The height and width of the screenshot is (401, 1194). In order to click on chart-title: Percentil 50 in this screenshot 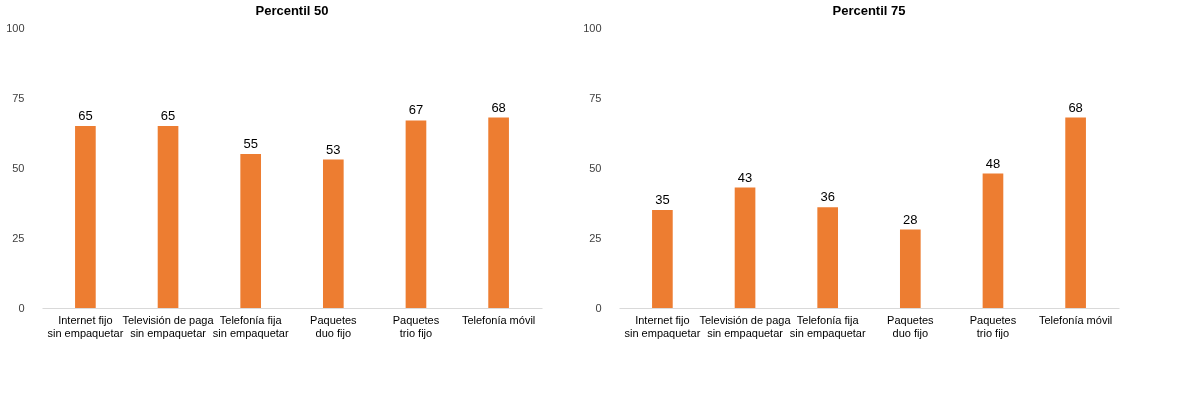, I will do `click(292, 10)`.